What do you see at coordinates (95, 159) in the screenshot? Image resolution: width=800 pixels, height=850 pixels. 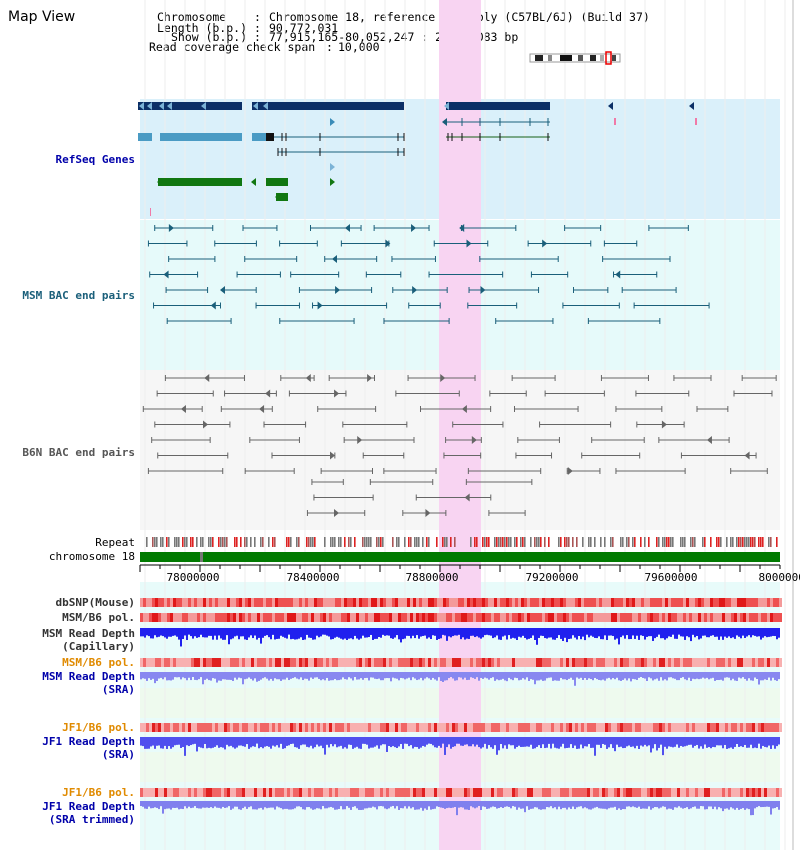 I see `track-label-refseq: RefSeq Genes` at bounding box center [95, 159].